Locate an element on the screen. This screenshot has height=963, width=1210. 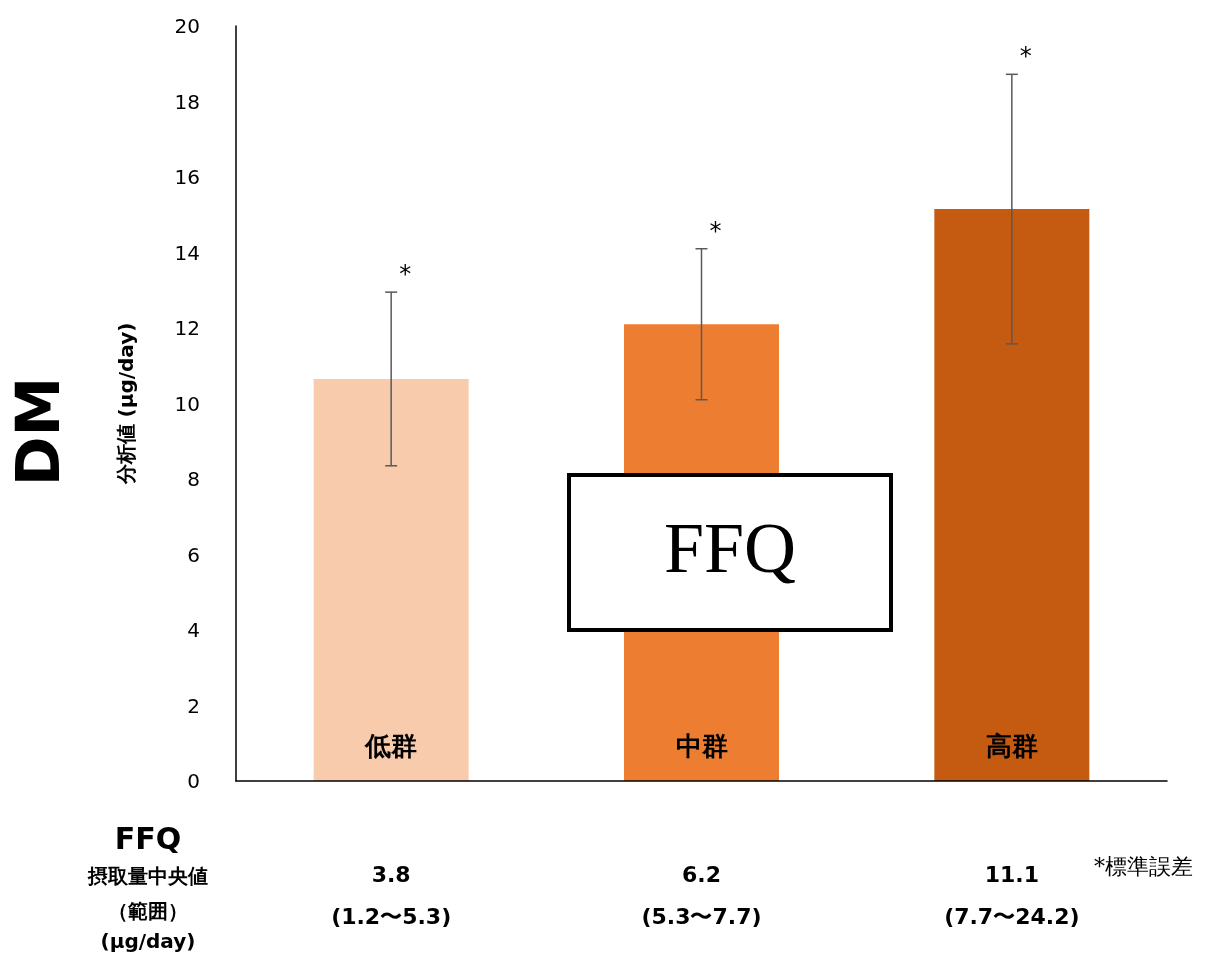
text: FFQ is located at coordinates (148, 838).